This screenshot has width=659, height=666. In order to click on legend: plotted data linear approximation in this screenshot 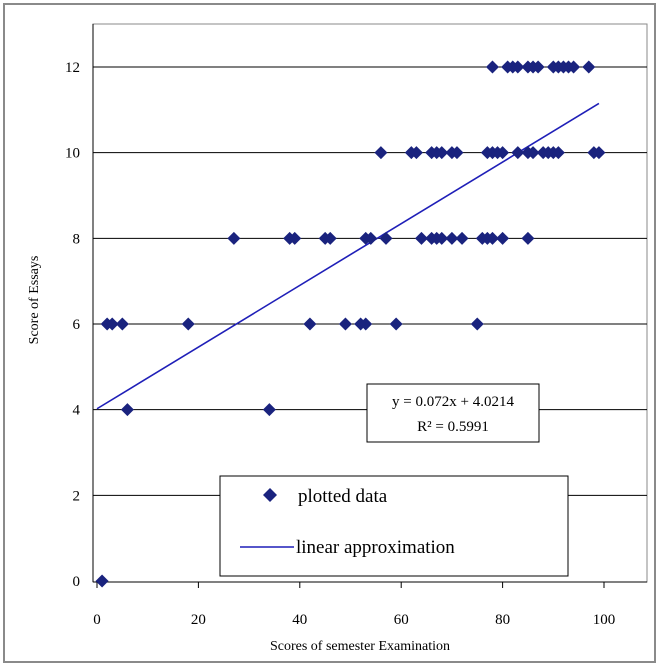, I will do `click(394, 526)`.